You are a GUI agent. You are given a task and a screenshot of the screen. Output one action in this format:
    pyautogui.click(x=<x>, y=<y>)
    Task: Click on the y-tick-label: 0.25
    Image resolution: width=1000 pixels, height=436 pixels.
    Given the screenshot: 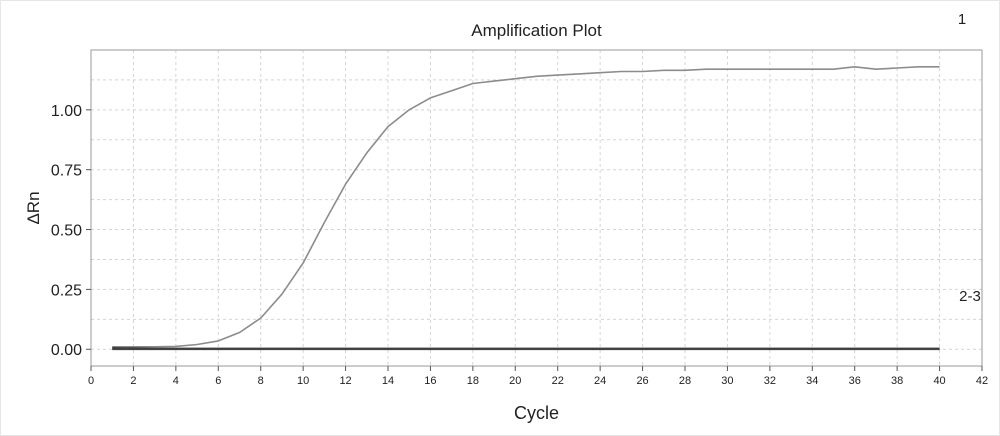 What is the action you would take?
    pyautogui.click(x=66, y=290)
    